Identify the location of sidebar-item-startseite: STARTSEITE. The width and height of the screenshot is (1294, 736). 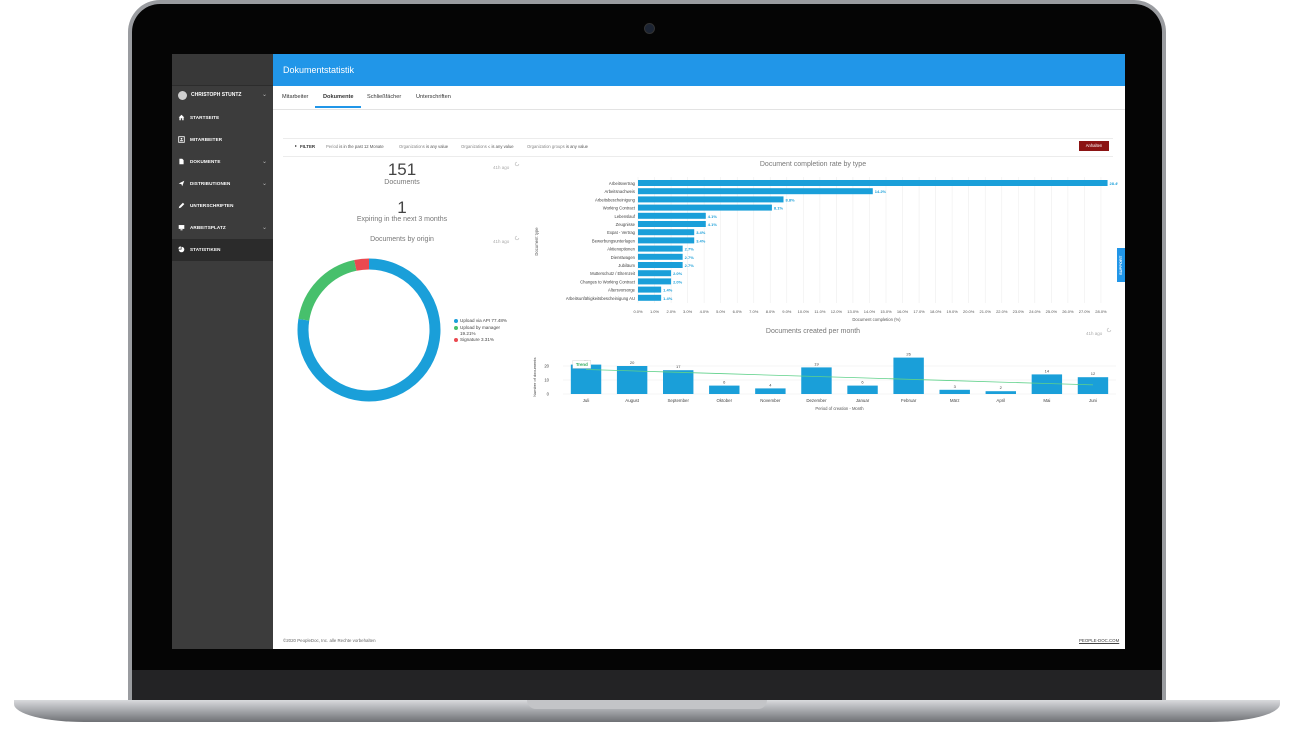
(222, 118).